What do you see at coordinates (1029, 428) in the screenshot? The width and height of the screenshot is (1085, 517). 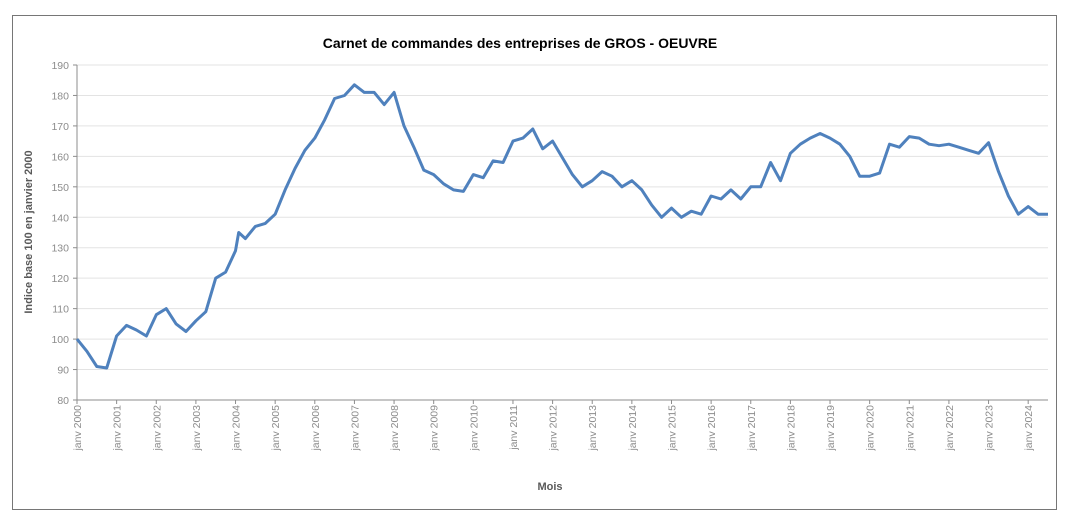 I see `x-tick-label: janv 2024` at bounding box center [1029, 428].